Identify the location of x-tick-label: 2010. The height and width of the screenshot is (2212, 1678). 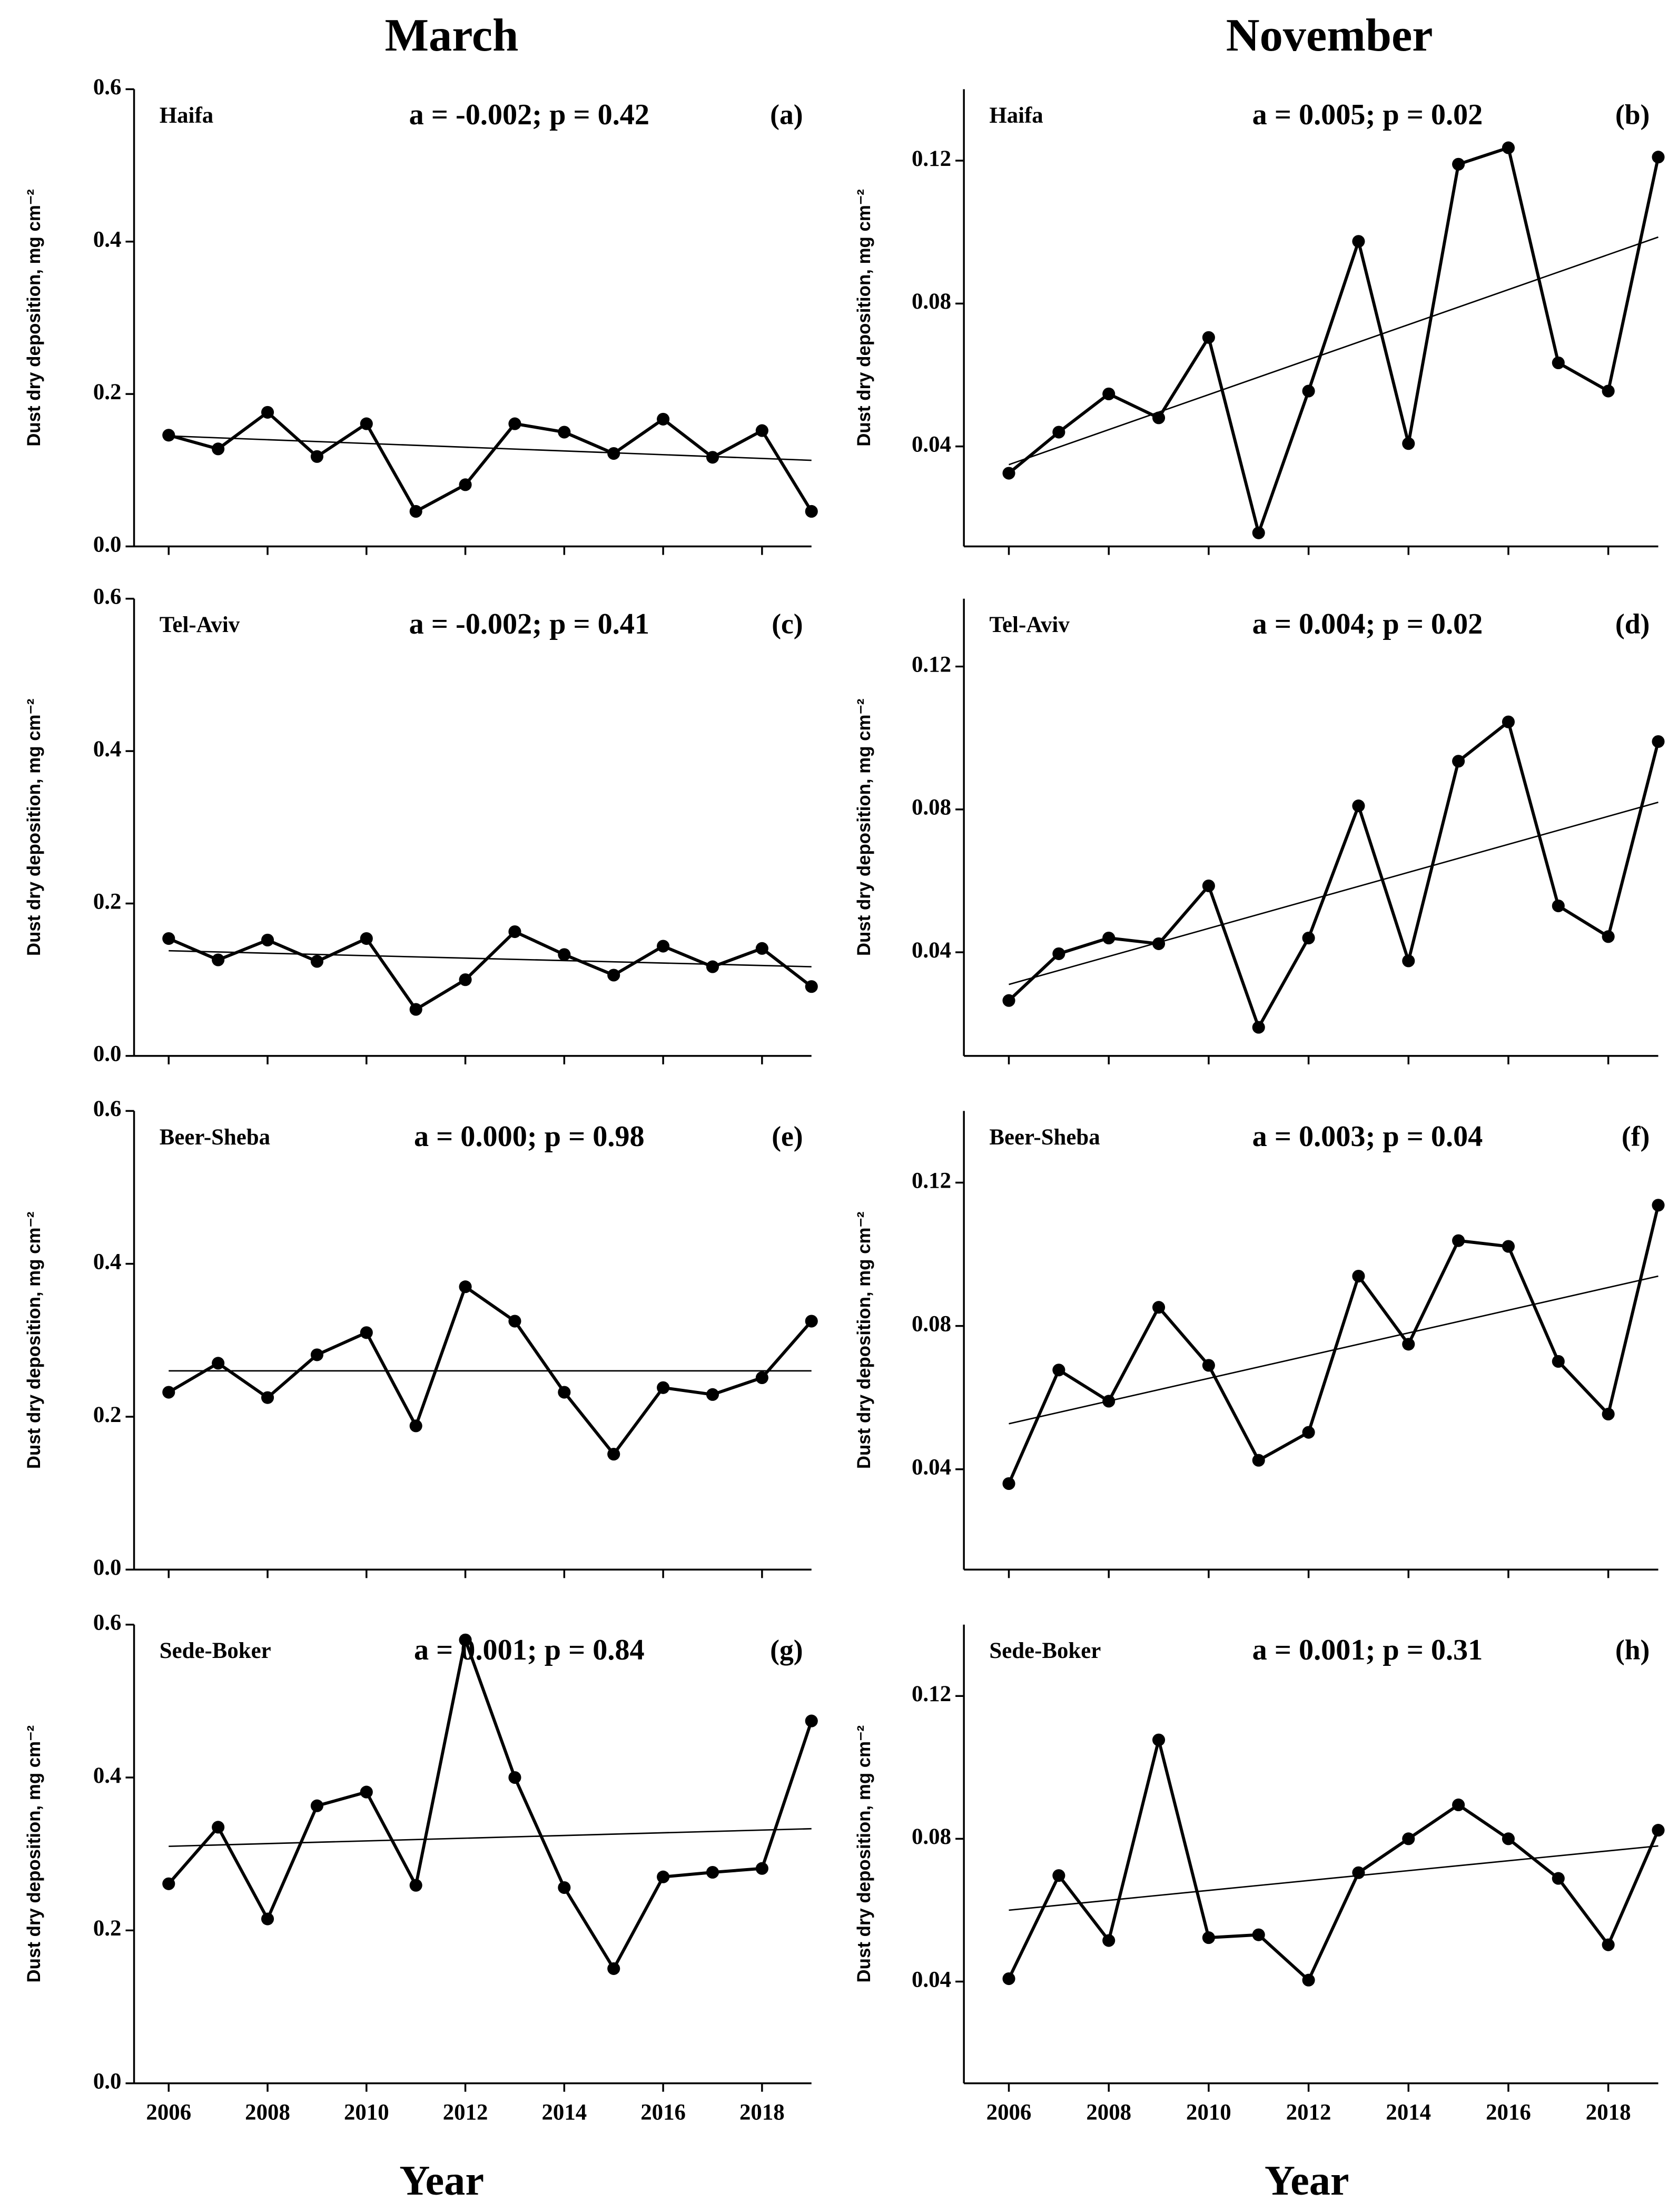
(1208, 2112).